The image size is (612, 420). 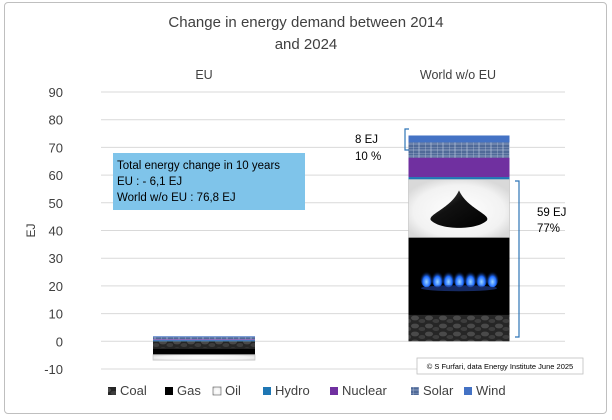 I want to click on y-tick-label: -10, so click(x=53, y=369).